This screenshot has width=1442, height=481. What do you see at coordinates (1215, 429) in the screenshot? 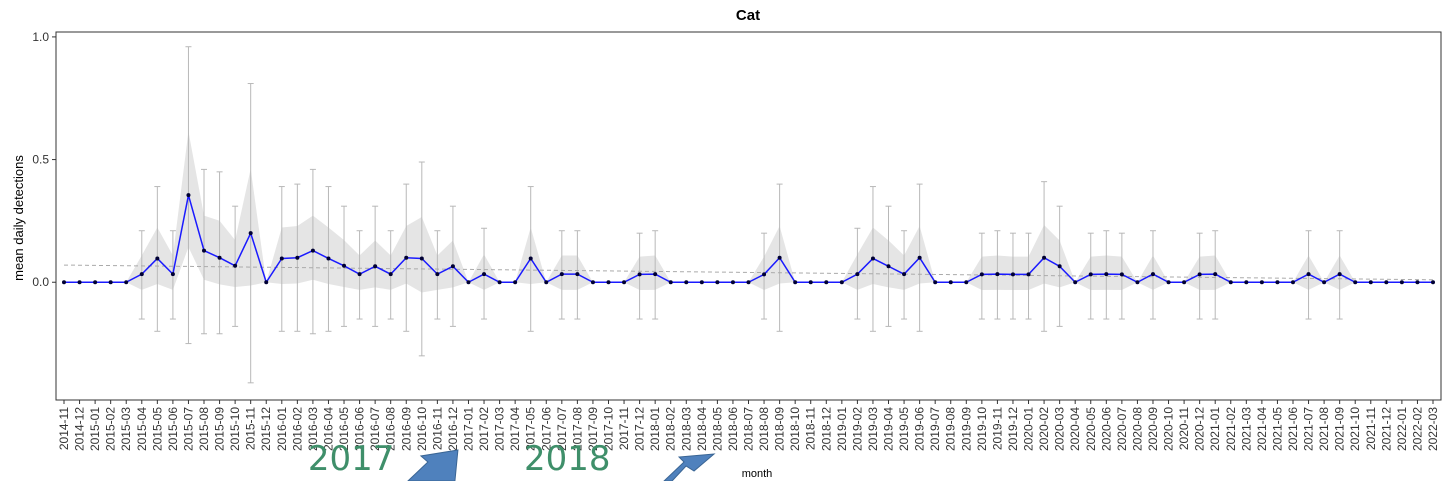
I see `x-tick-label: 2021-01` at bounding box center [1215, 429].